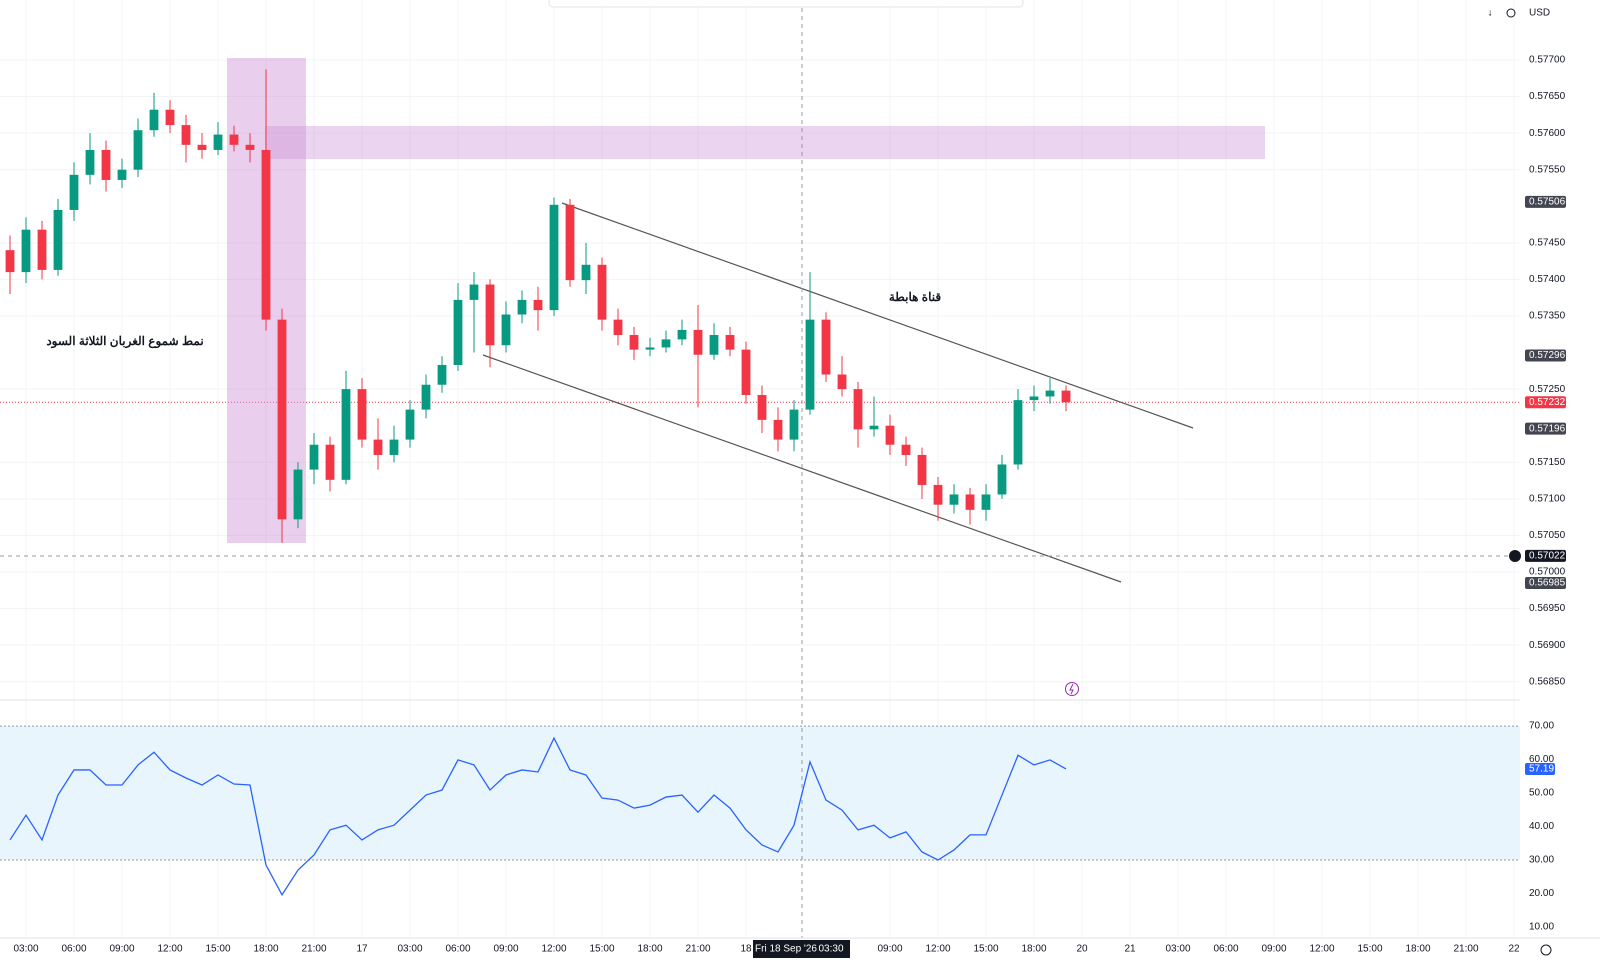 This screenshot has height=976, width=1600. What do you see at coordinates (1547, 681) in the screenshot?
I see `y-tick-label: 0.56850` at bounding box center [1547, 681].